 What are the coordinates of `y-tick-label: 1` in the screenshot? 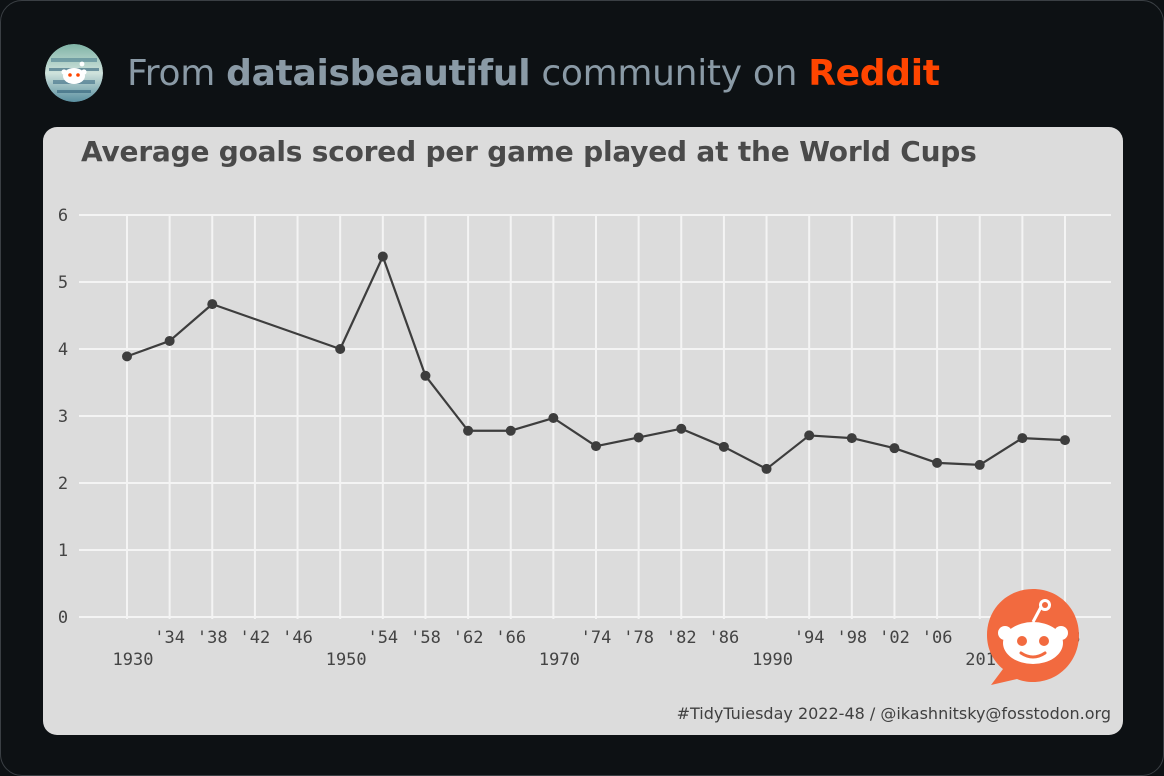 It's located at (63, 551).